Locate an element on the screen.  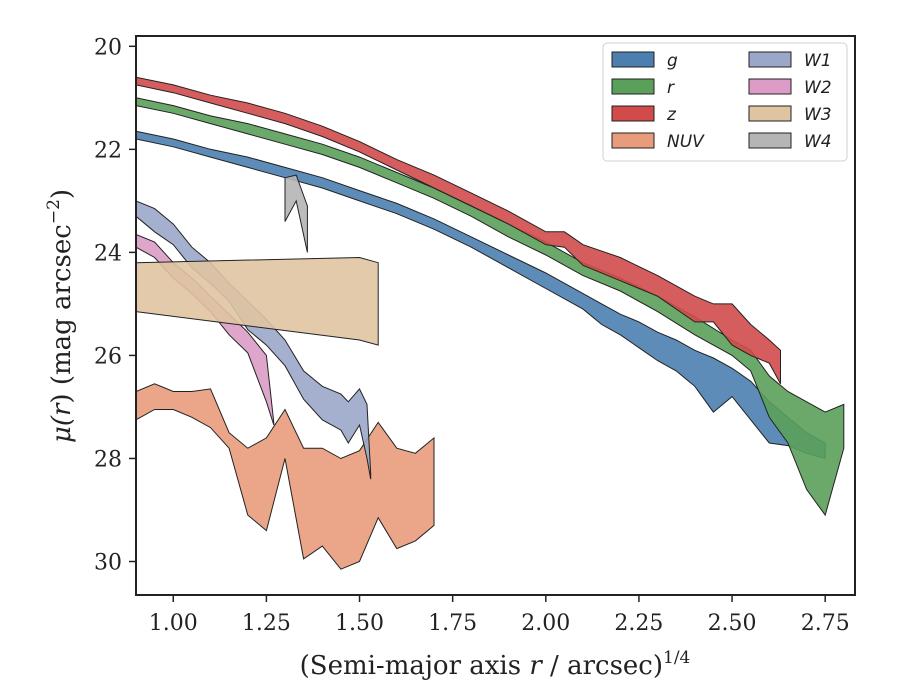
legend-label-w3: W3 is located at coordinates (818, 115).